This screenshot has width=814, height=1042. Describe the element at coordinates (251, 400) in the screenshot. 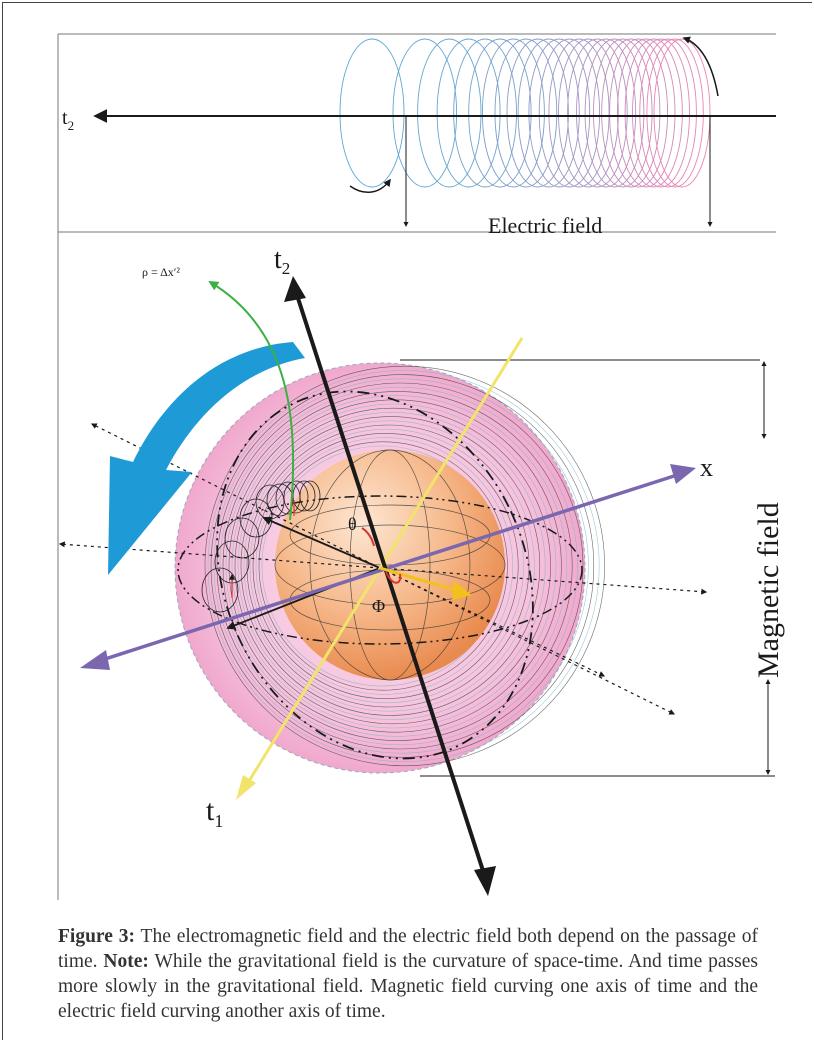

I see `rho-curve` at that location.